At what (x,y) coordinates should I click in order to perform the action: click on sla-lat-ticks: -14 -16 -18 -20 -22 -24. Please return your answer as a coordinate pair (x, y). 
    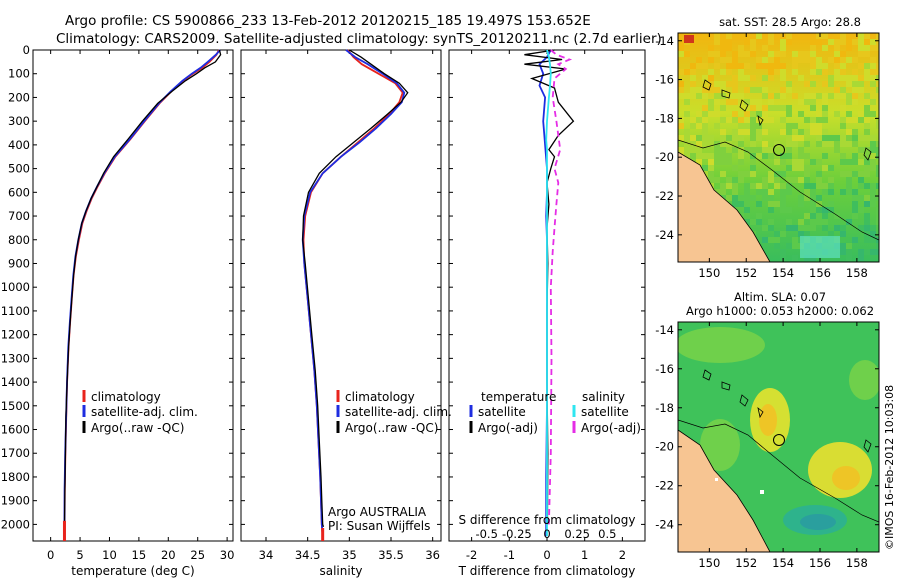
    Looking at the image, I should click on (767, 427).